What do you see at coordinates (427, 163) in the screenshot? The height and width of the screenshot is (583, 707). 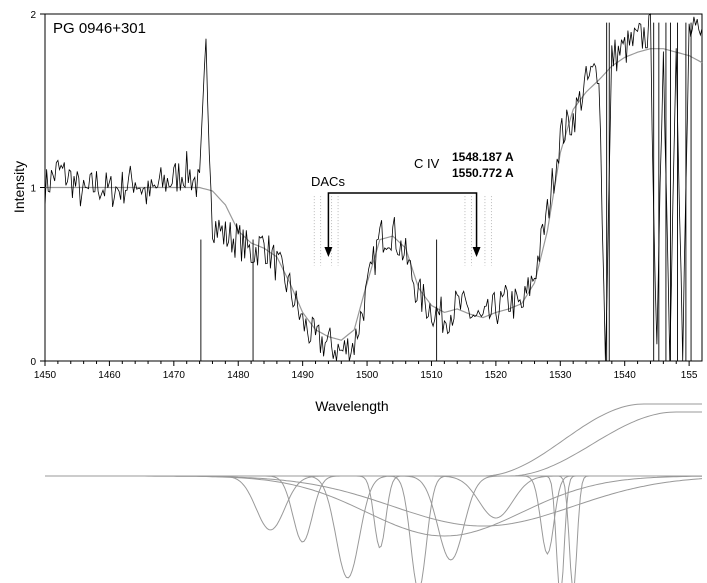 I see `ion-label: C IV` at bounding box center [427, 163].